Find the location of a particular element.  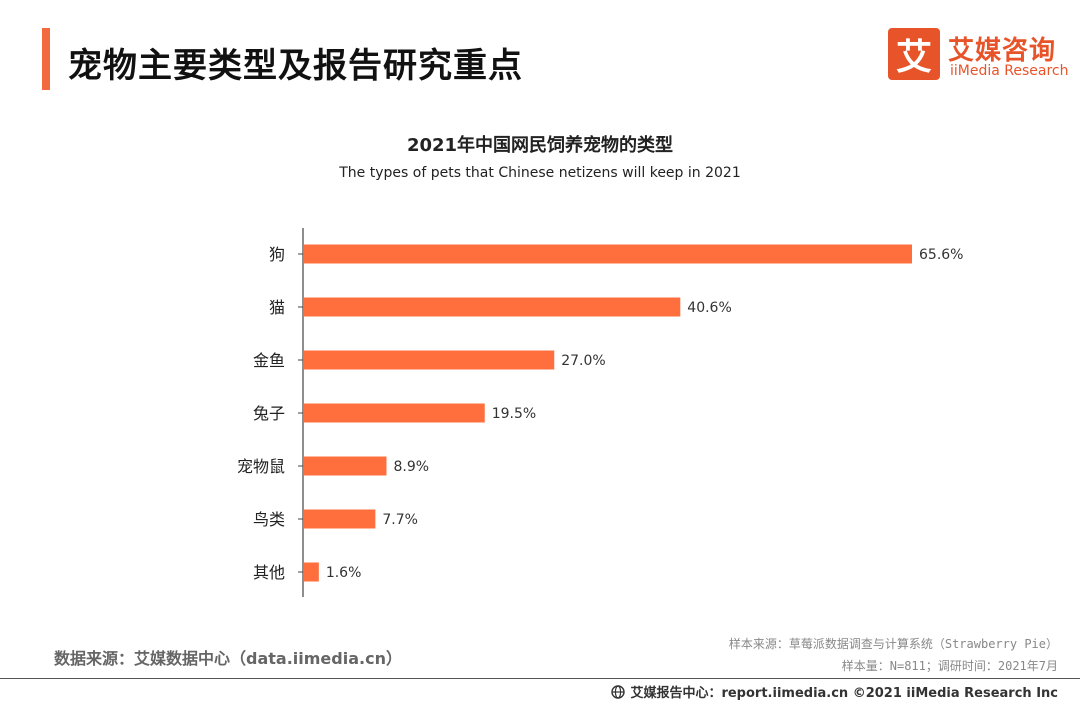

bar-value-label: 7.7% is located at coordinates (400, 520).